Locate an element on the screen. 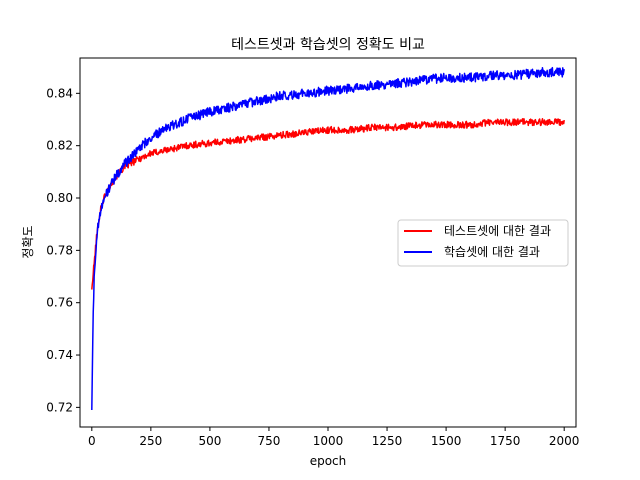 The width and height of the screenshot is (640, 480). legend-box is located at coordinates (483, 243).